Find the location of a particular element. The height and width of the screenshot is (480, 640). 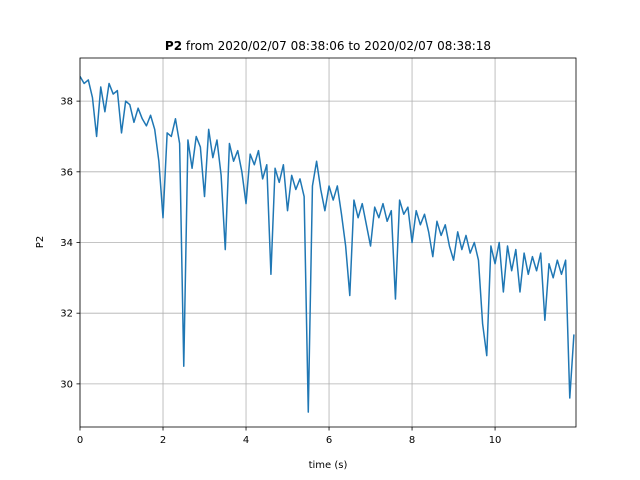

x-tick-label: 0 is located at coordinates (80, 440).